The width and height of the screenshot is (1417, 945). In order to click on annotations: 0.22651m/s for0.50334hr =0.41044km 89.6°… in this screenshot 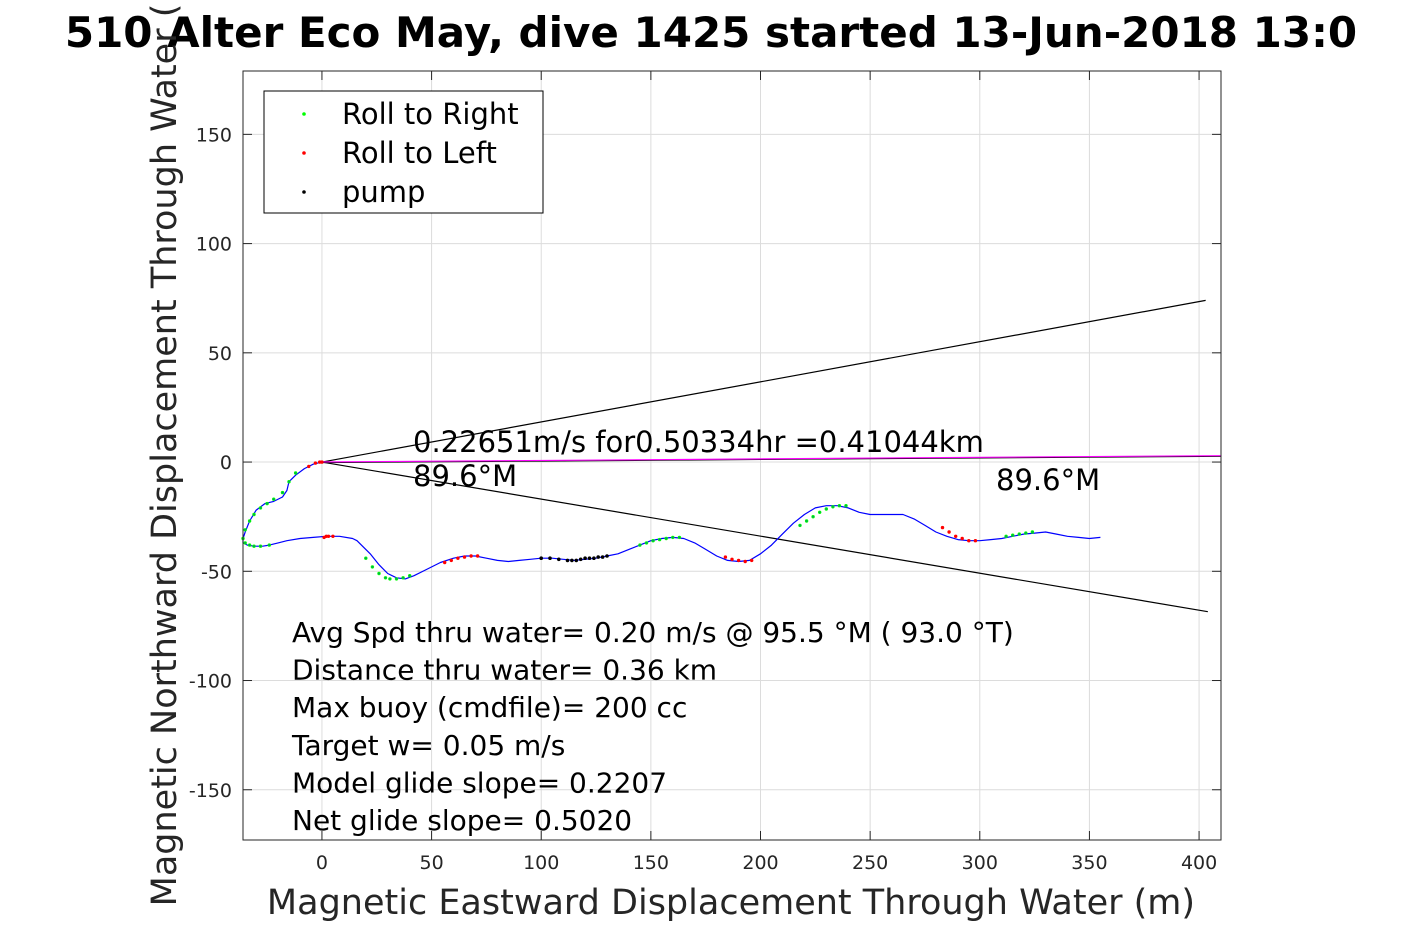, I will do `click(756, 461)`.